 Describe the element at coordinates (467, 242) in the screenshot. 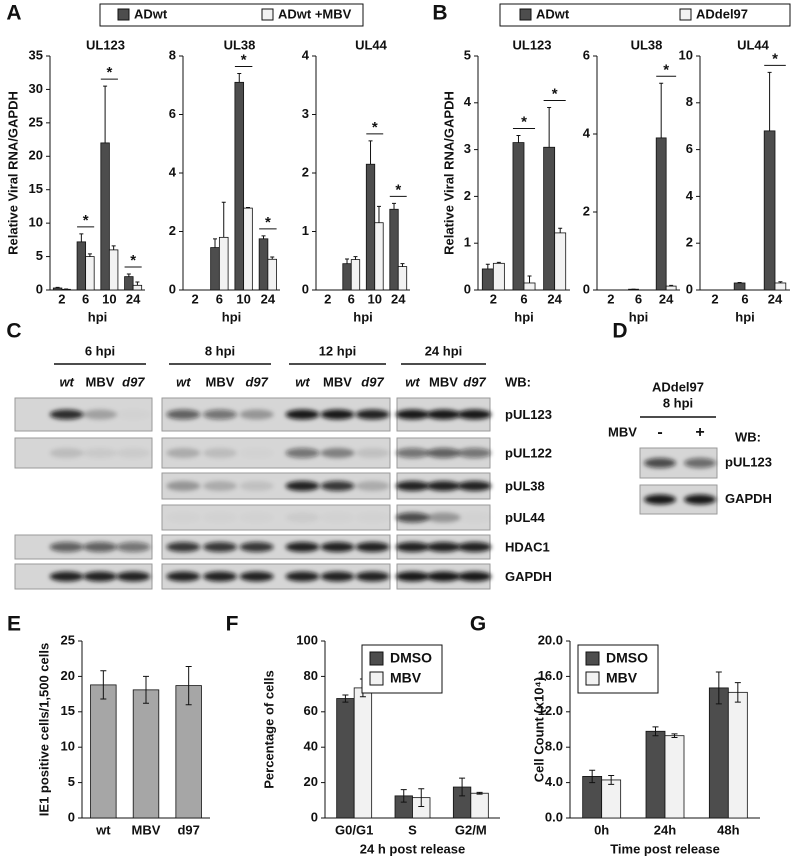

I see `y-tick-label: 1` at that location.